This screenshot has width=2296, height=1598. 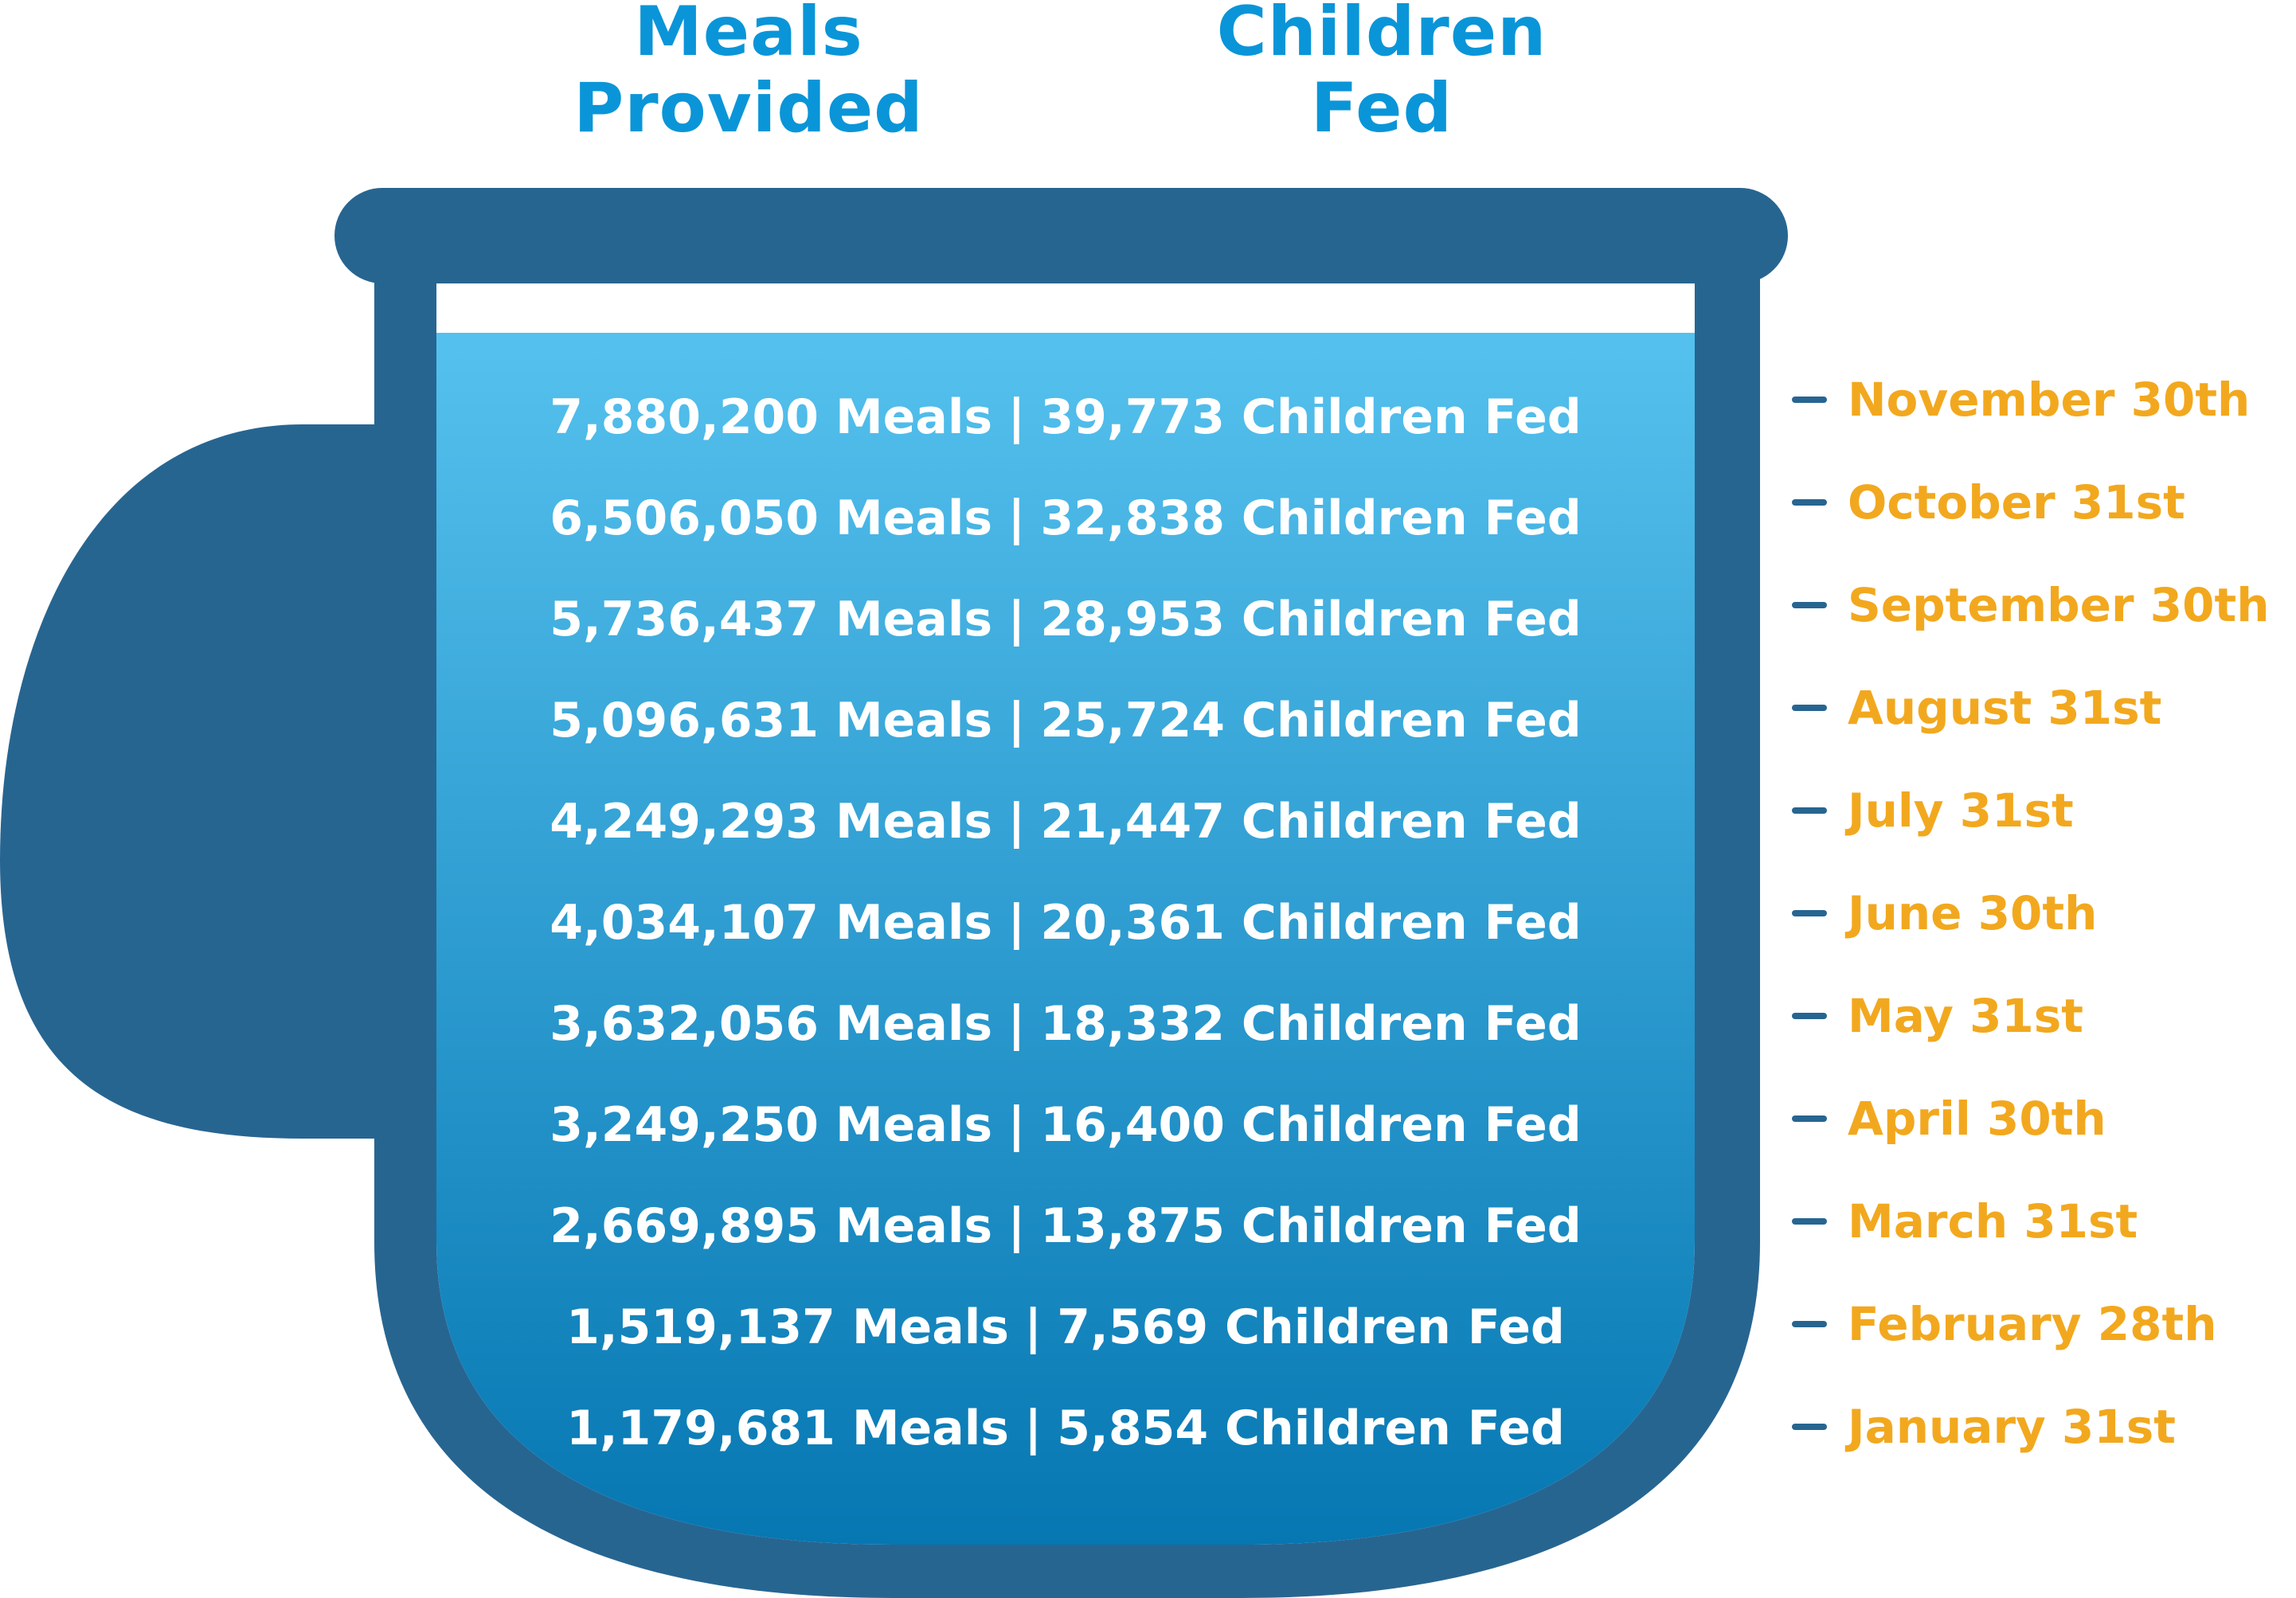 What do you see at coordinates (771, 1226) in the screenshot?
I see `meals-count: 2,669,895 Meals` at bounding box center [771, 1226].